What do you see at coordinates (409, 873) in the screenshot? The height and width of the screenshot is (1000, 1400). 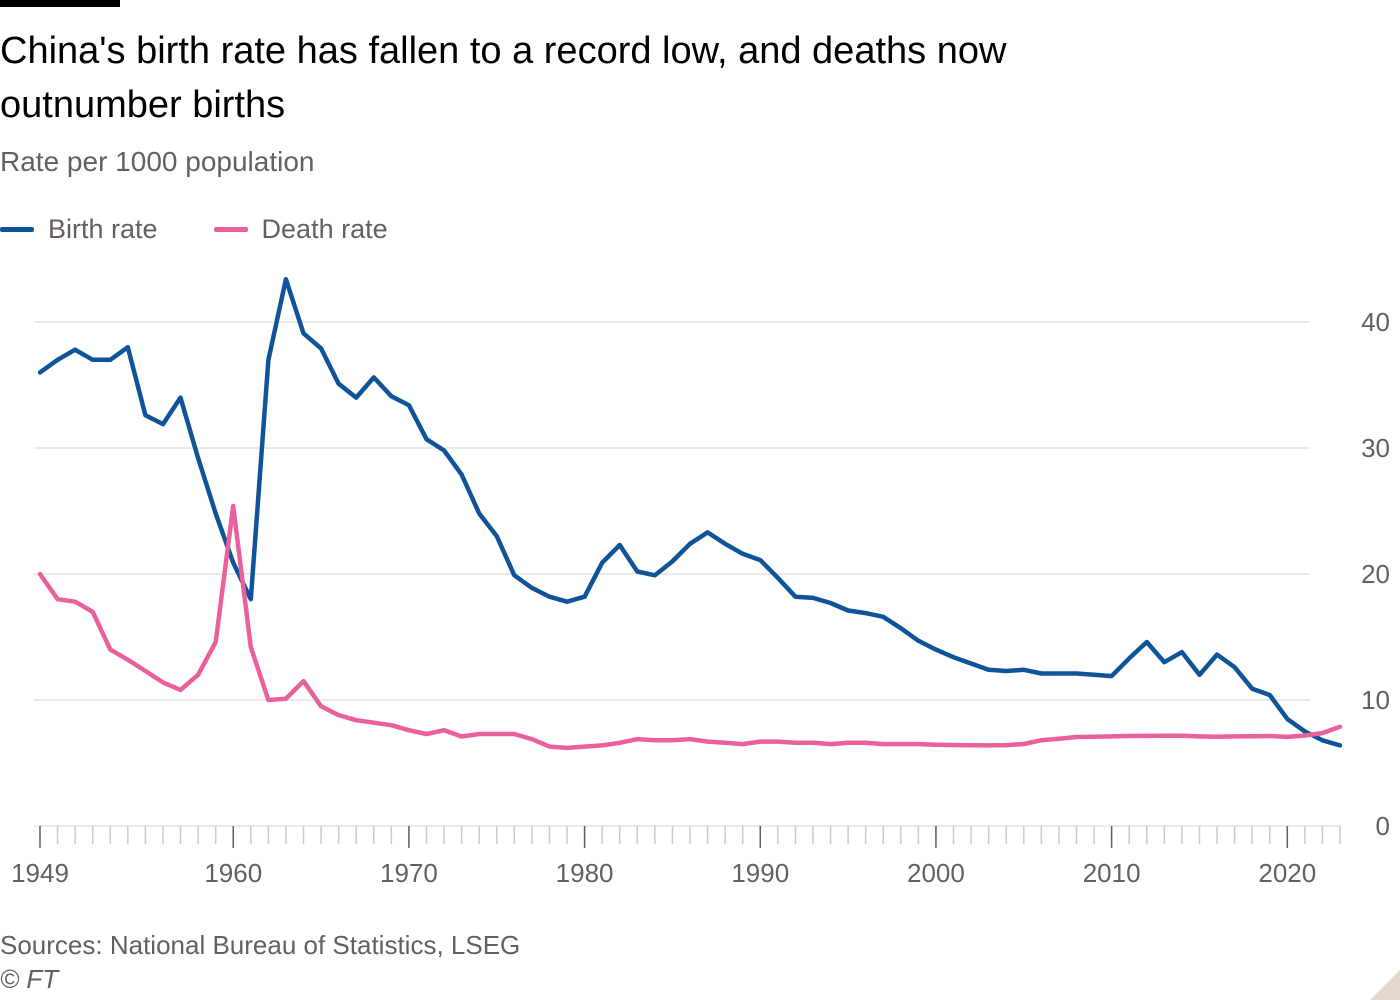 I see `x-tick-label: 1970` at bounding box center [409, 873].